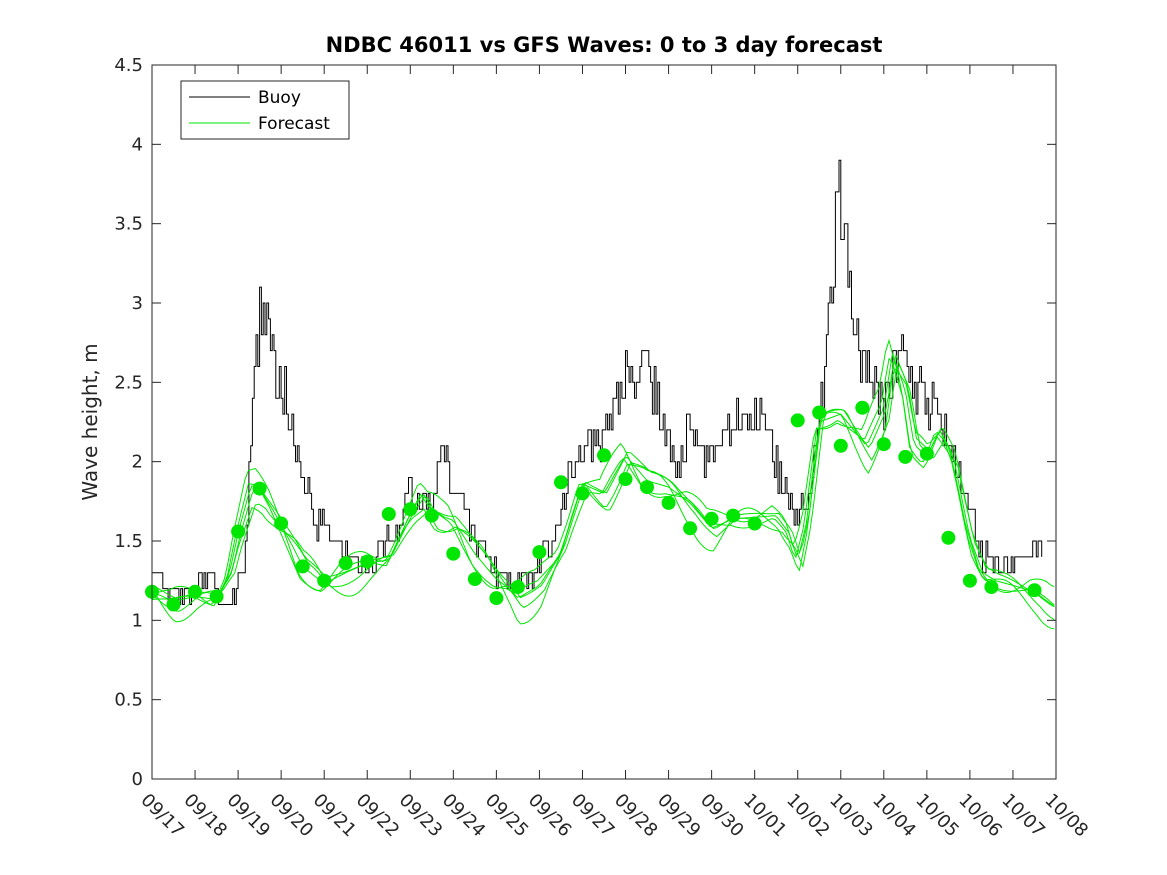 The height and width of the screenshot is (875, 1167). What do you see at coordinates (679, 816) in the screenshot?
I see `x-tick-label: 09/29` at bounding box center [679, 816].